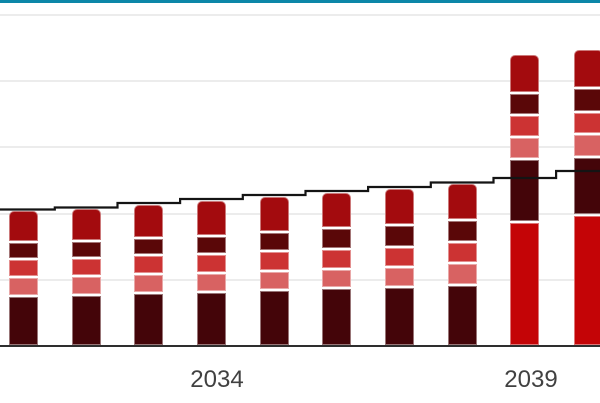 The width and height of the screenshot is (600, 403). I want to click on x-axis-label: 2034, so click(217, 379).